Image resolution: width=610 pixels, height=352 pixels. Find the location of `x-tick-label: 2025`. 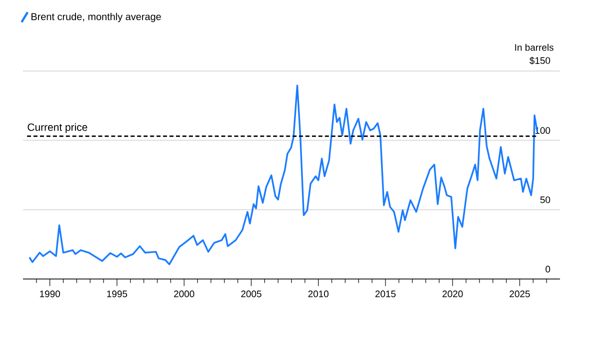

x-tick-label: 2025 is located at coordinates (520, 294).